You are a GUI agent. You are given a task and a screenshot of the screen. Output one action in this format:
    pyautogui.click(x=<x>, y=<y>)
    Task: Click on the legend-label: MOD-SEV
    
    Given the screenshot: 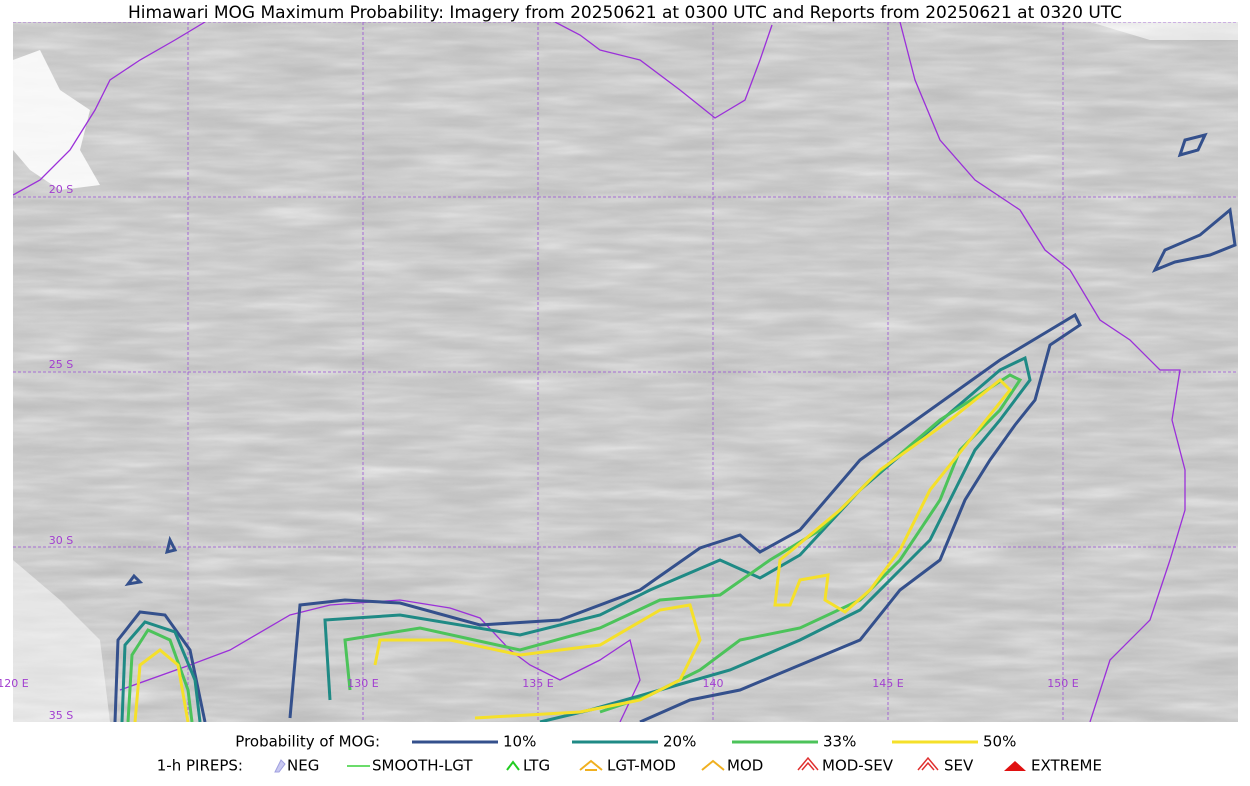 What is the action you would take?
    pyautogui.click(x=858, y=766)
    